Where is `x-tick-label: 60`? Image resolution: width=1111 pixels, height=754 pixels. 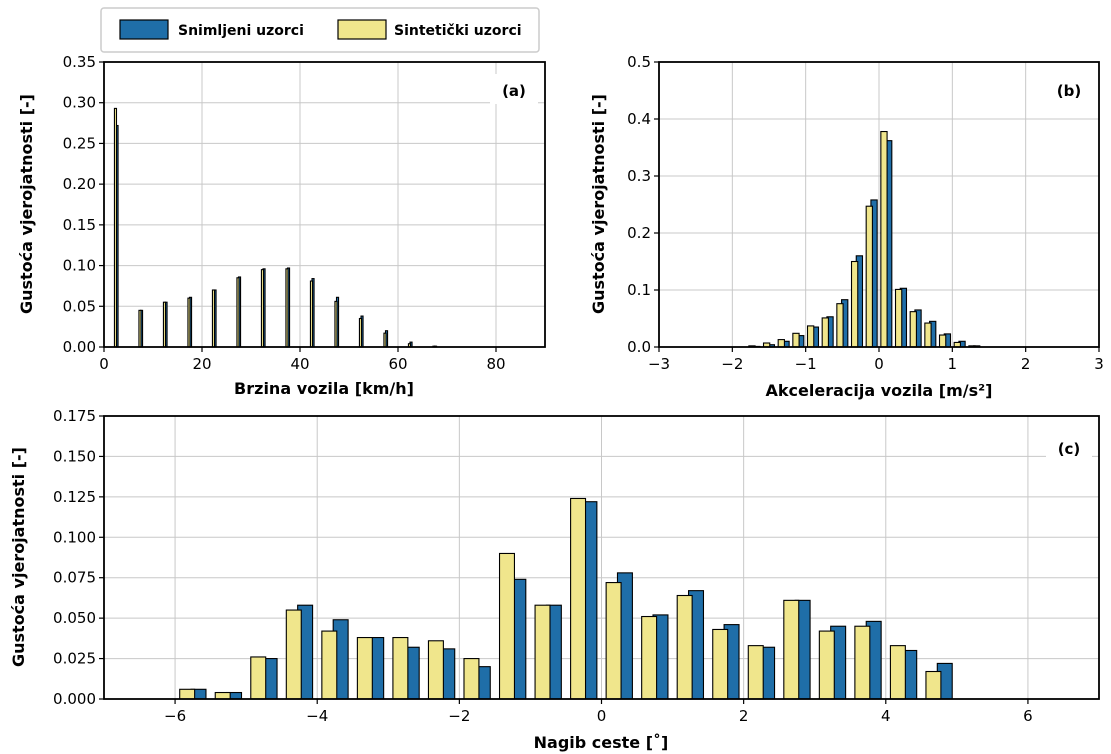
x-tick-label: 60 is located at coordinates (397, 364).